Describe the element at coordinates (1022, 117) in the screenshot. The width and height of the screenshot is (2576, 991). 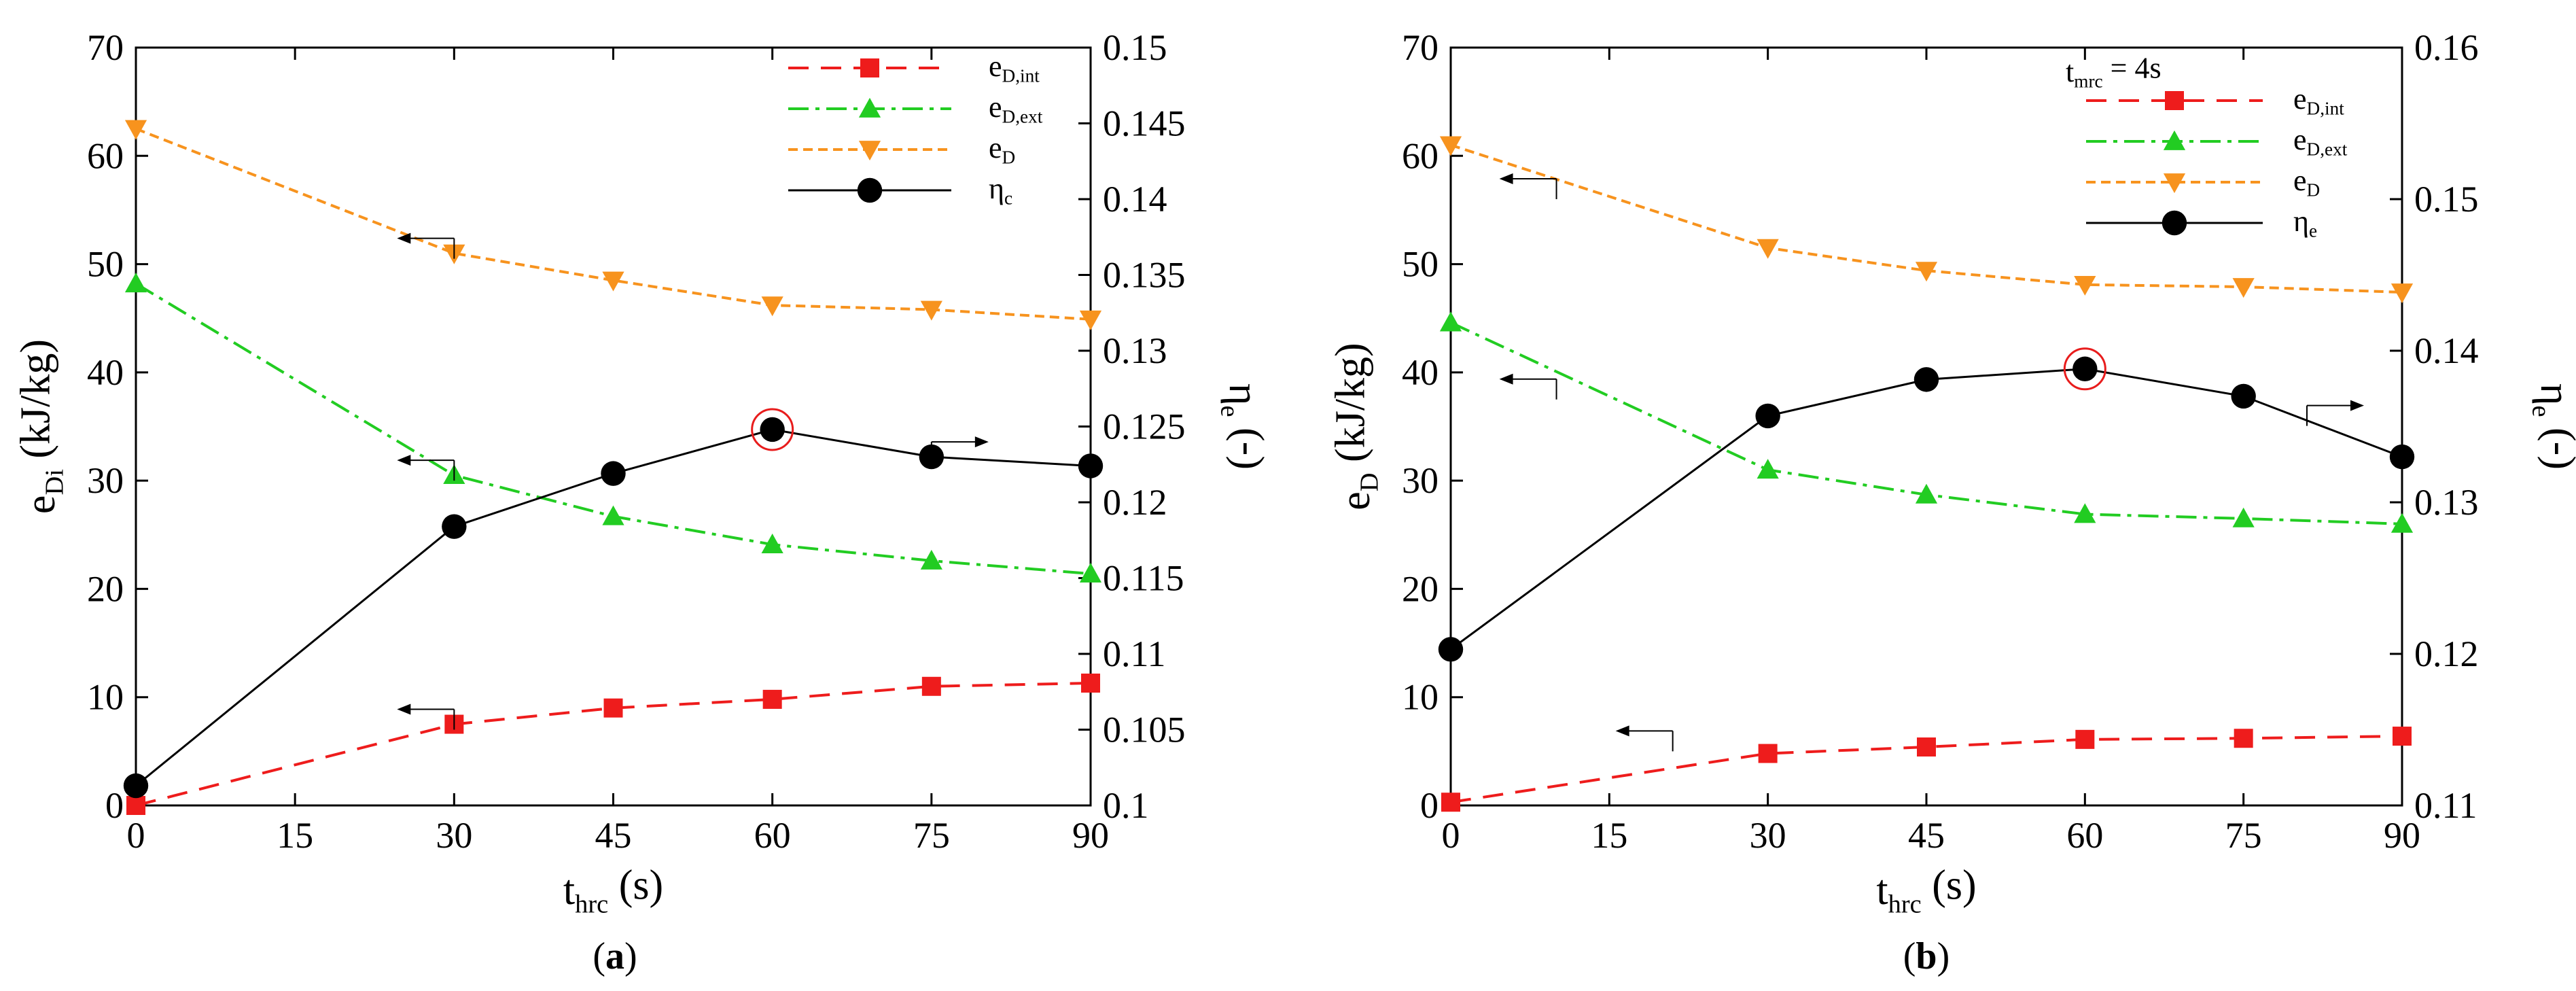
I see `legend-entry-label-sub: D,ext` at that location.